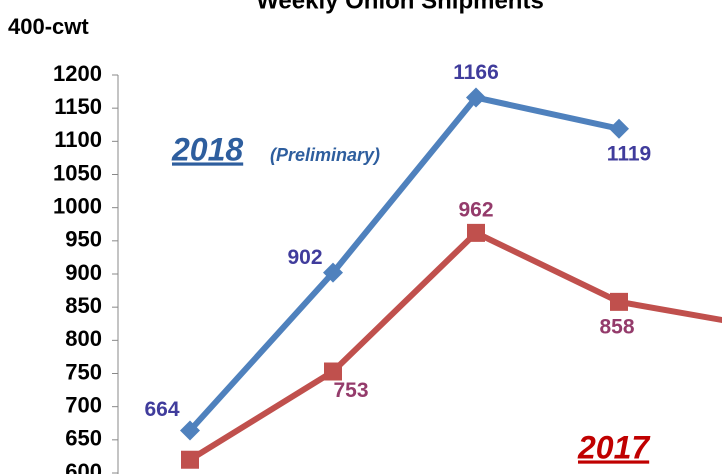 The width and height of the screenshot is (722, 474). Describe the element at coordinates (304, 257) in the screenshot. I see `data-label: 902` at that location.